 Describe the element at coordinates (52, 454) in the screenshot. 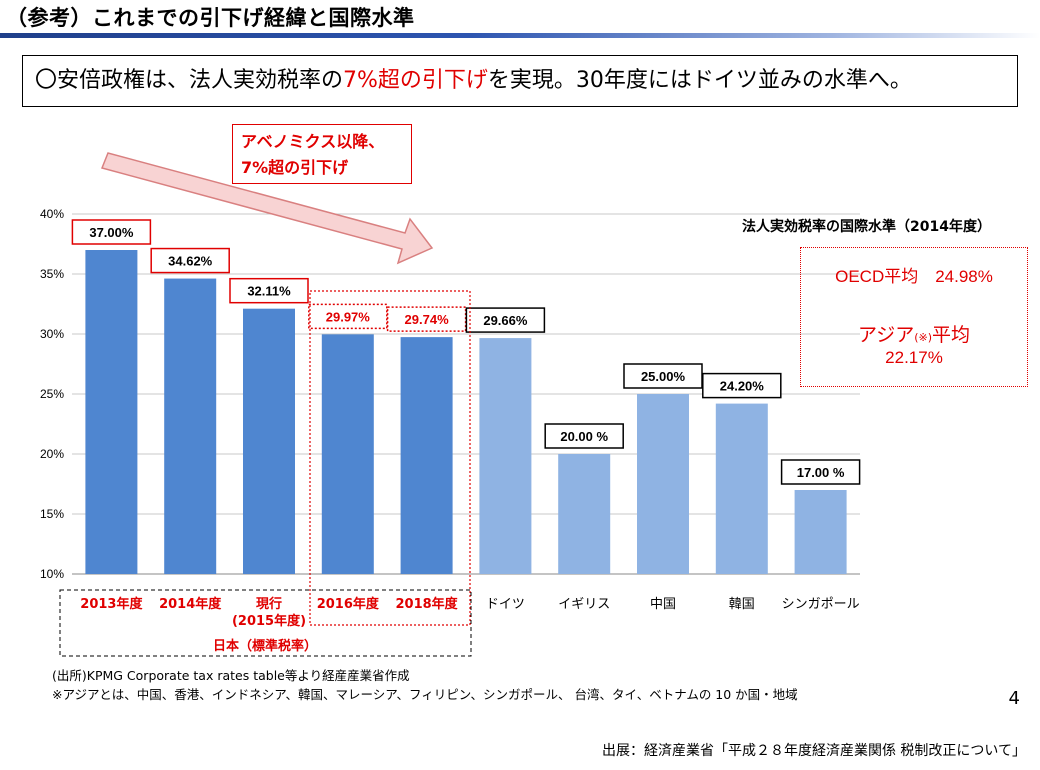

I see `y-tick-label: 20%` at that location.